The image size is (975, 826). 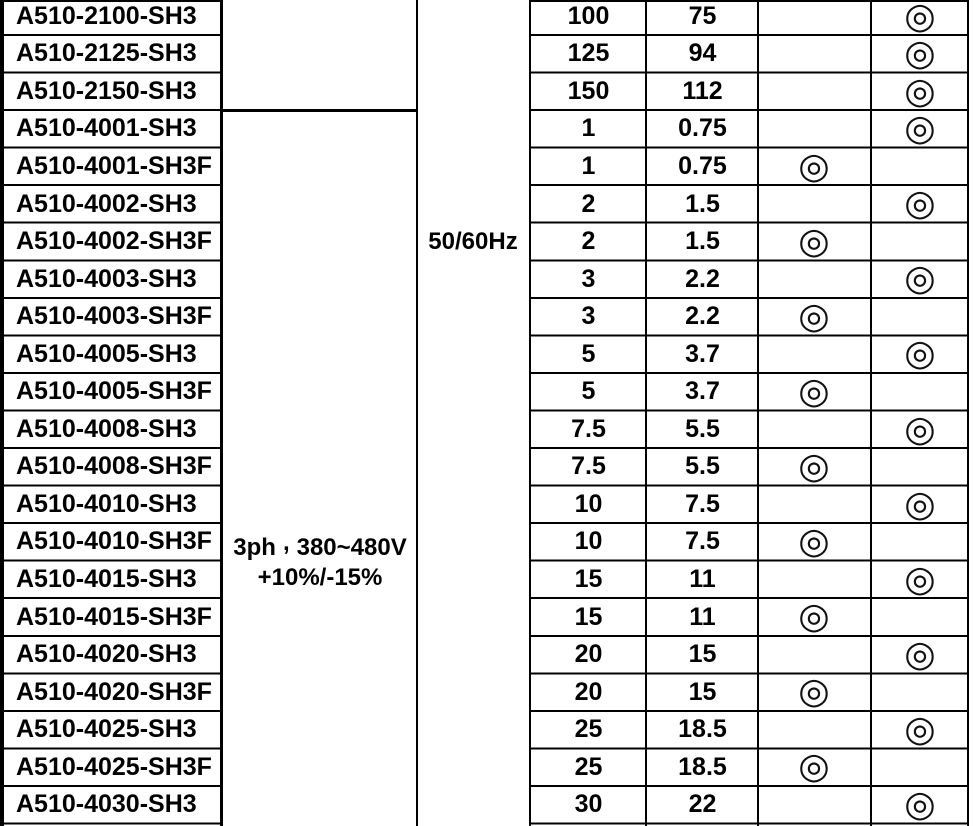 I want to click on voltage-spec-cell: 3ph, 380~480V +10%/-15%, so click(x=320, y=561).